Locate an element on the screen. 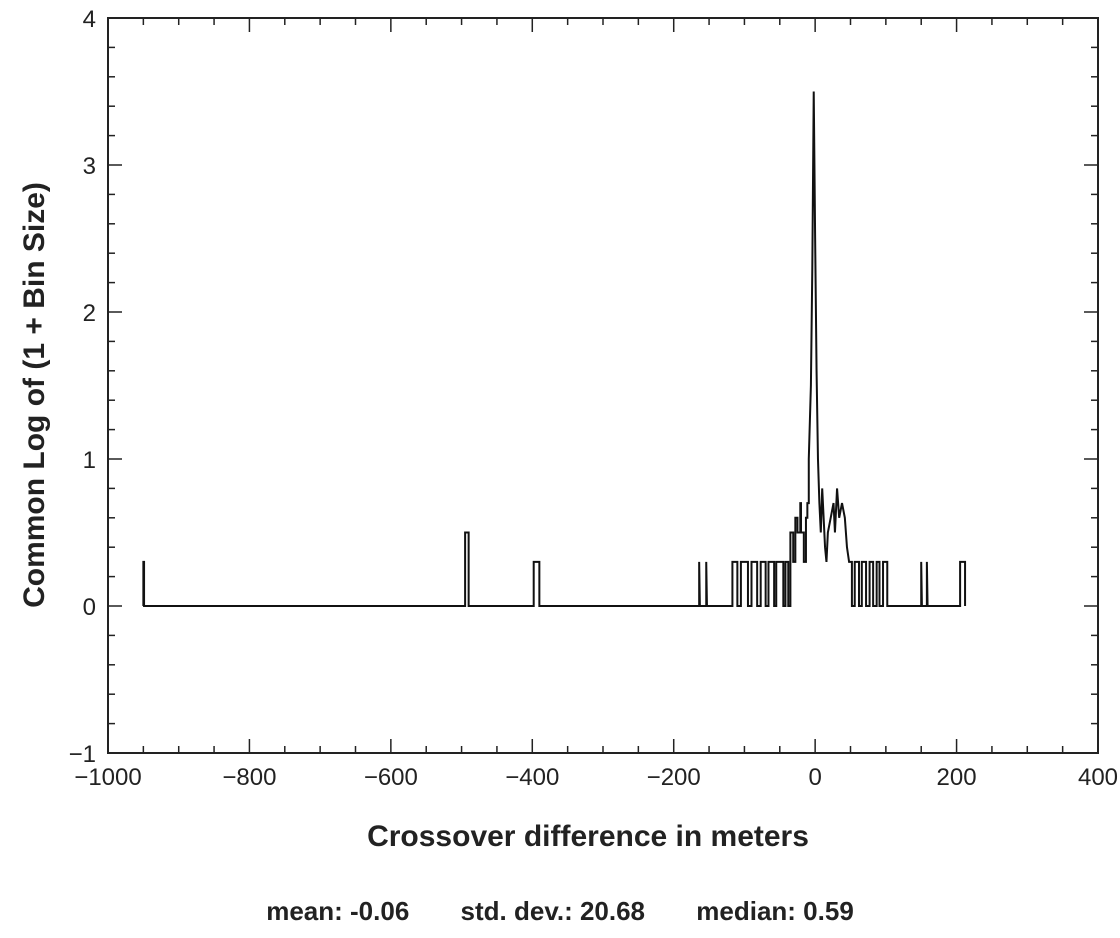 This screenshot has height=938, width=1120. x-tick-label: −200 is located at coordinates (674, 777).